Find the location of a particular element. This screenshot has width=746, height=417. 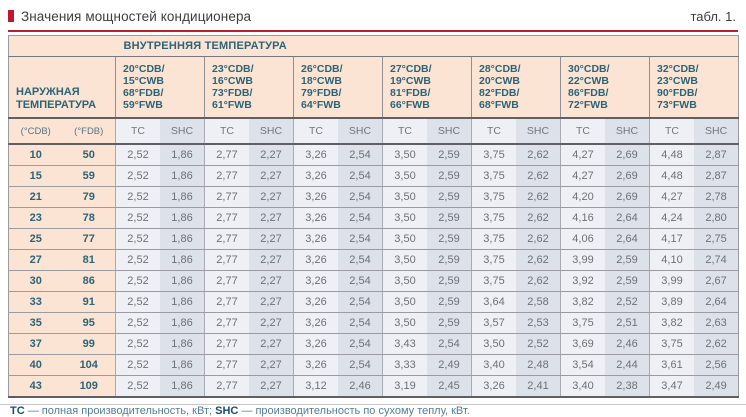

shc-value: 2,74 is located at coordinates (716, 260).